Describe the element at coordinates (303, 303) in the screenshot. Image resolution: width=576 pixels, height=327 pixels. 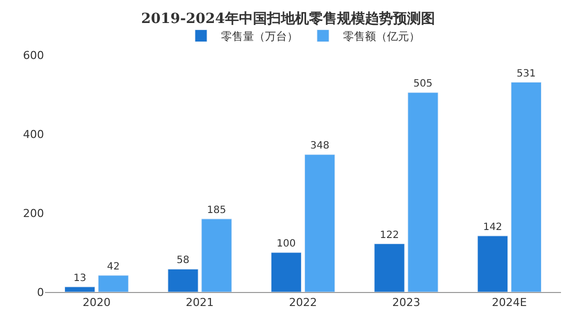
I see `x-tick-label: 2022` at that location.